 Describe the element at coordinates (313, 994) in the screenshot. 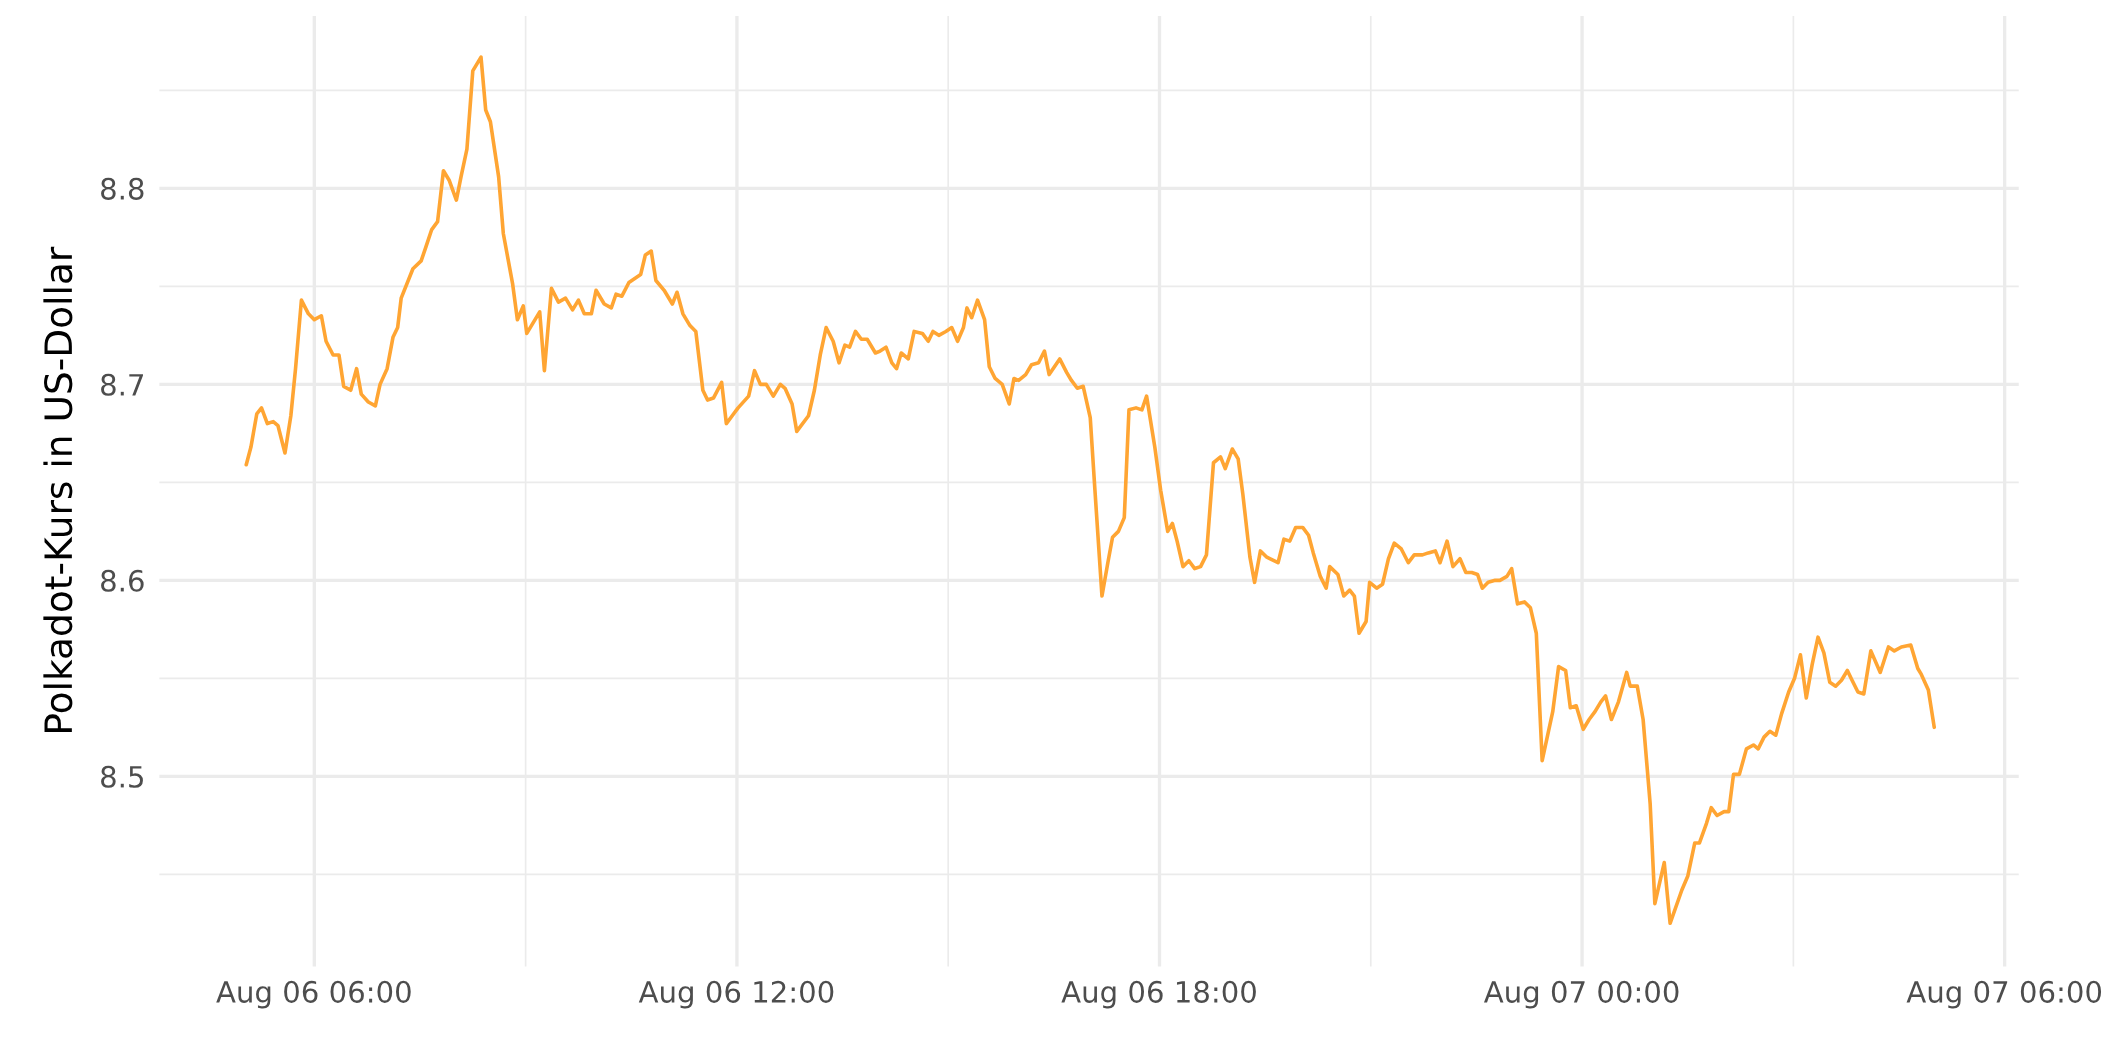

I see `x-tick-label: Aug 06 06:00` at that location.